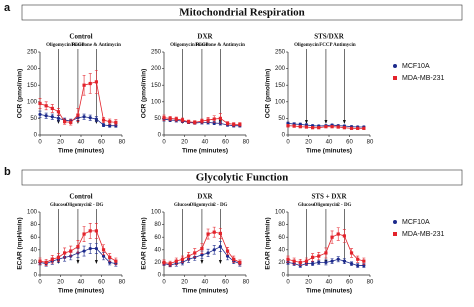  What do you see at coordinates (423, 78) in the screenshot?
I see `legend-label: MDA-MB-231` at bounding box center [423, 78].